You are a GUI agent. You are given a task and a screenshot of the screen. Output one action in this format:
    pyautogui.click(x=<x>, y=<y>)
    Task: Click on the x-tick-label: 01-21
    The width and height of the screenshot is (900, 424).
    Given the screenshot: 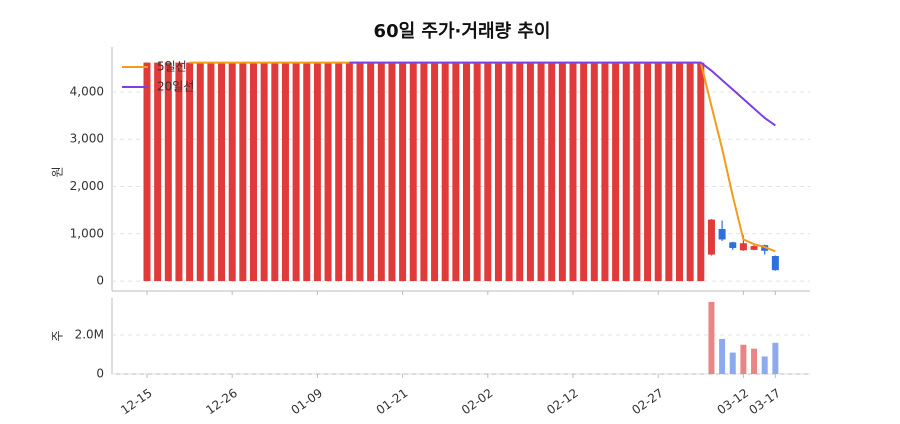 What is the action you would take?
    pyautogui.click(x=392, y=401)
    